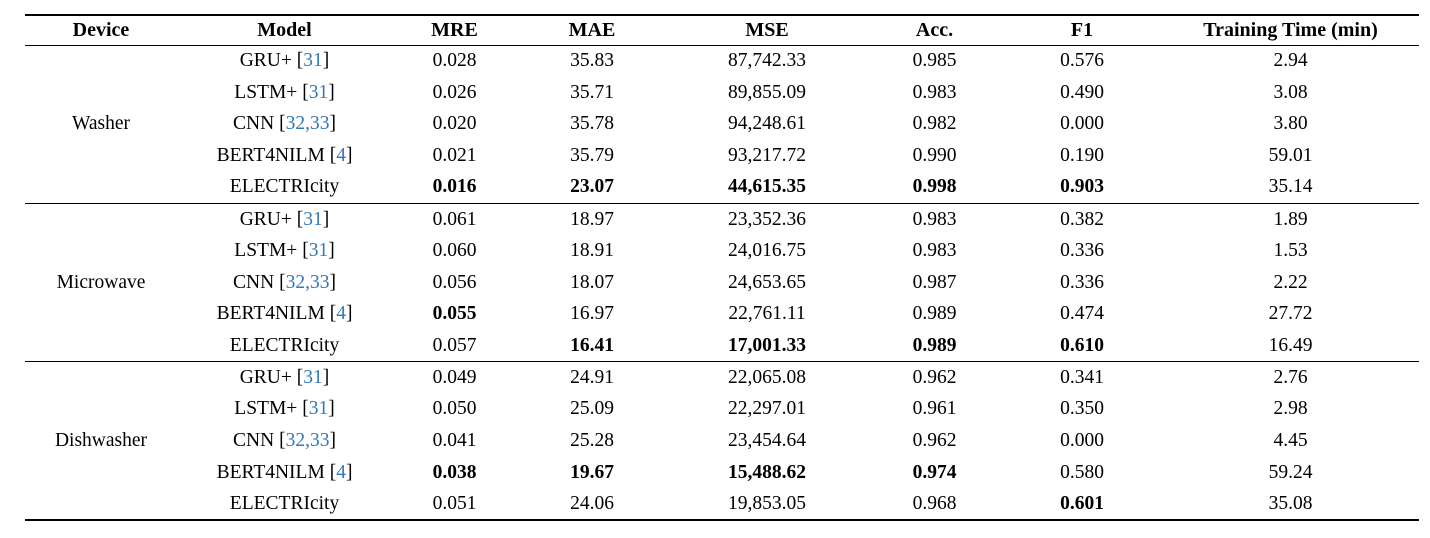 The height and width of the screenshot is (538, 1430). I want to click on metric-mae: 35.78, so click(592, 124).